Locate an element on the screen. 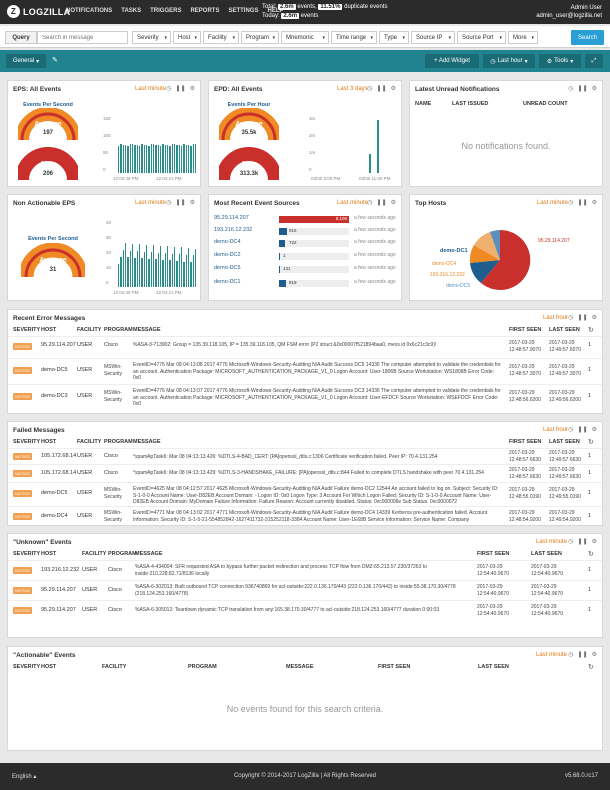  add-widget-button: + Add Widget is located at coordinates (452, 61).